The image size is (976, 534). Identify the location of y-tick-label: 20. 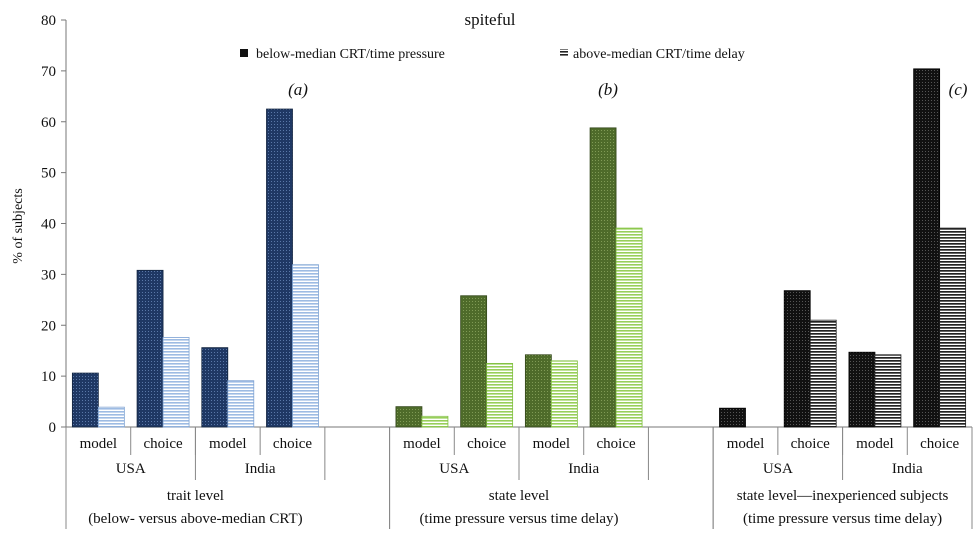
(48, 326).